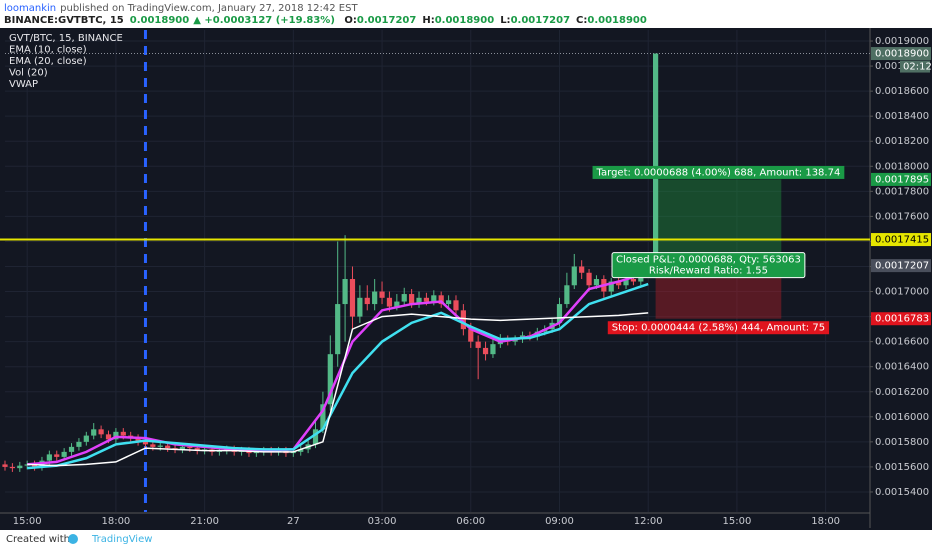  What do you see at coordinates (708, 271) in the screenshot?
I see `rr-label: Risk/Reward Ratio: 1.55` at bounding box center [708, 271].